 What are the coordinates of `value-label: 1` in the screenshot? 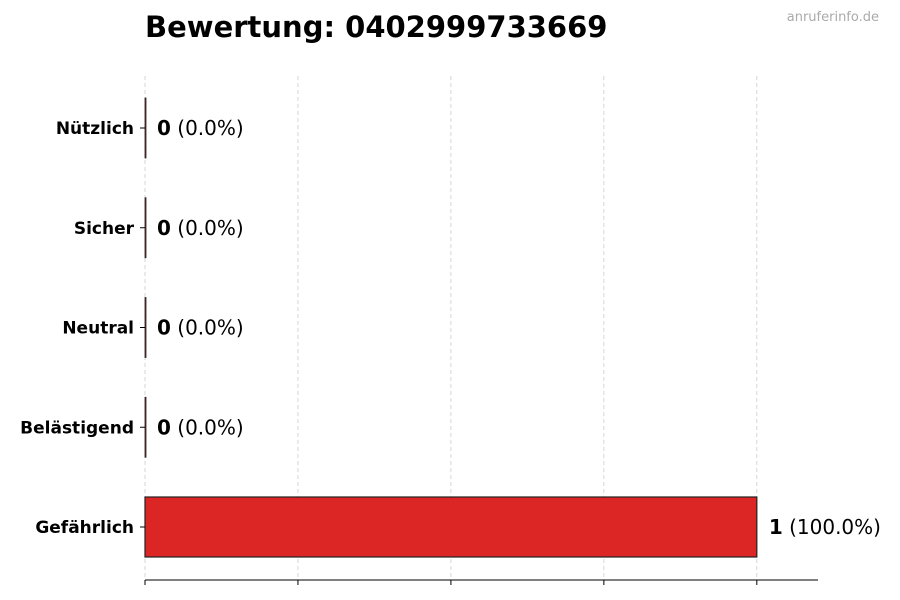 It's located at (776, 527).